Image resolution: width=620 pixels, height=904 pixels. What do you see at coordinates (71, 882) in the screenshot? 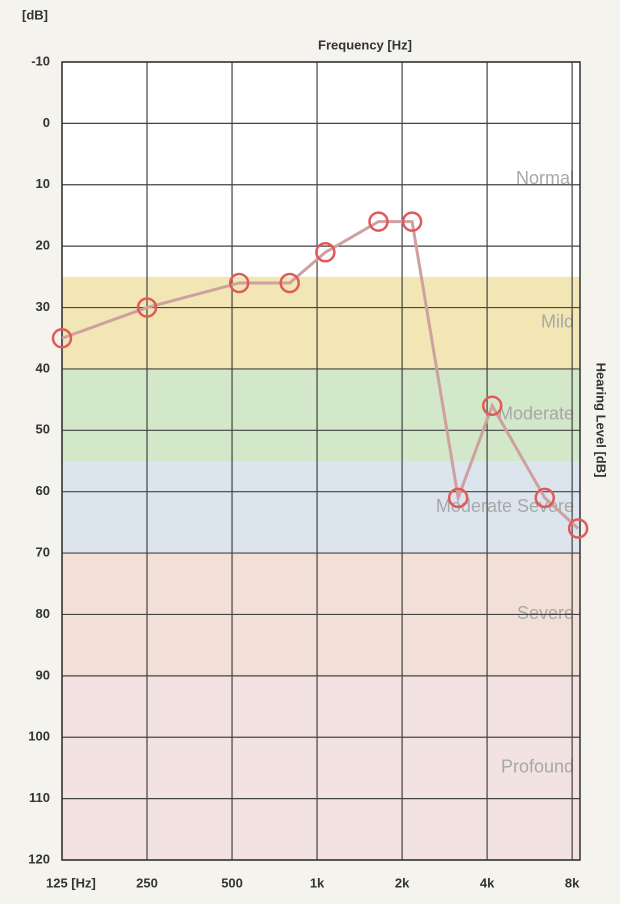
I see `x-tick-label: 125 [Hz]` at bounding box center [71, 882].